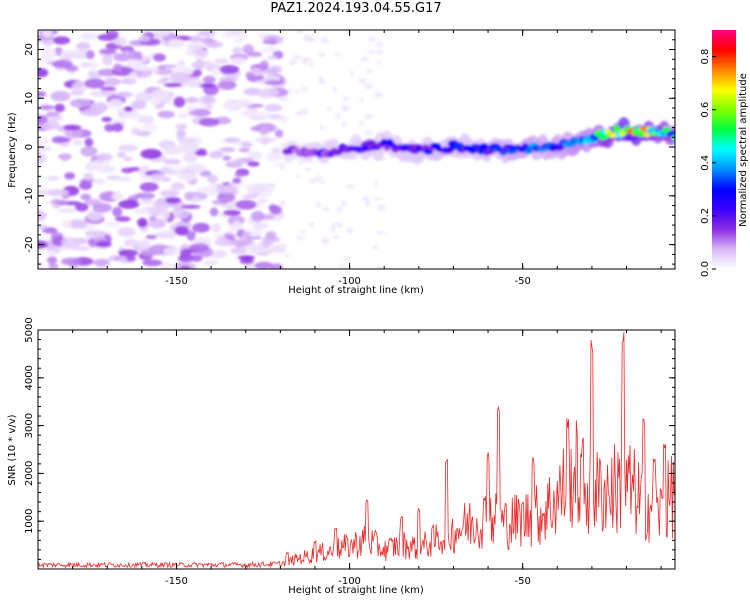  Describe the element at coordinates (743, 150) in the screenshot. I see `colorbar-label: Normalized spectral amplitude` at that location.